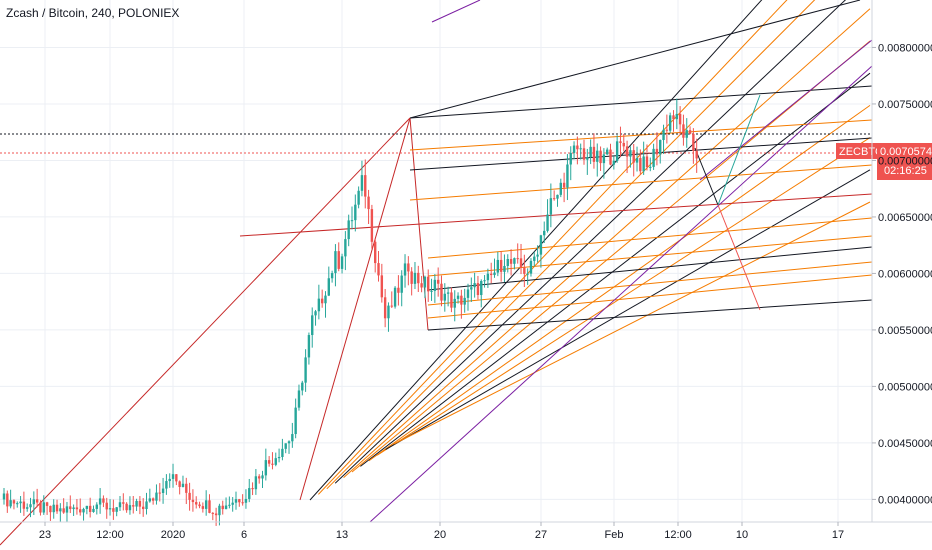 The height and width of the screenshot is (550, 932). What do you see at coordinates (739, 257) in the screenshot?
I see `projection-arrow-down` at bounding box center [739, 257].